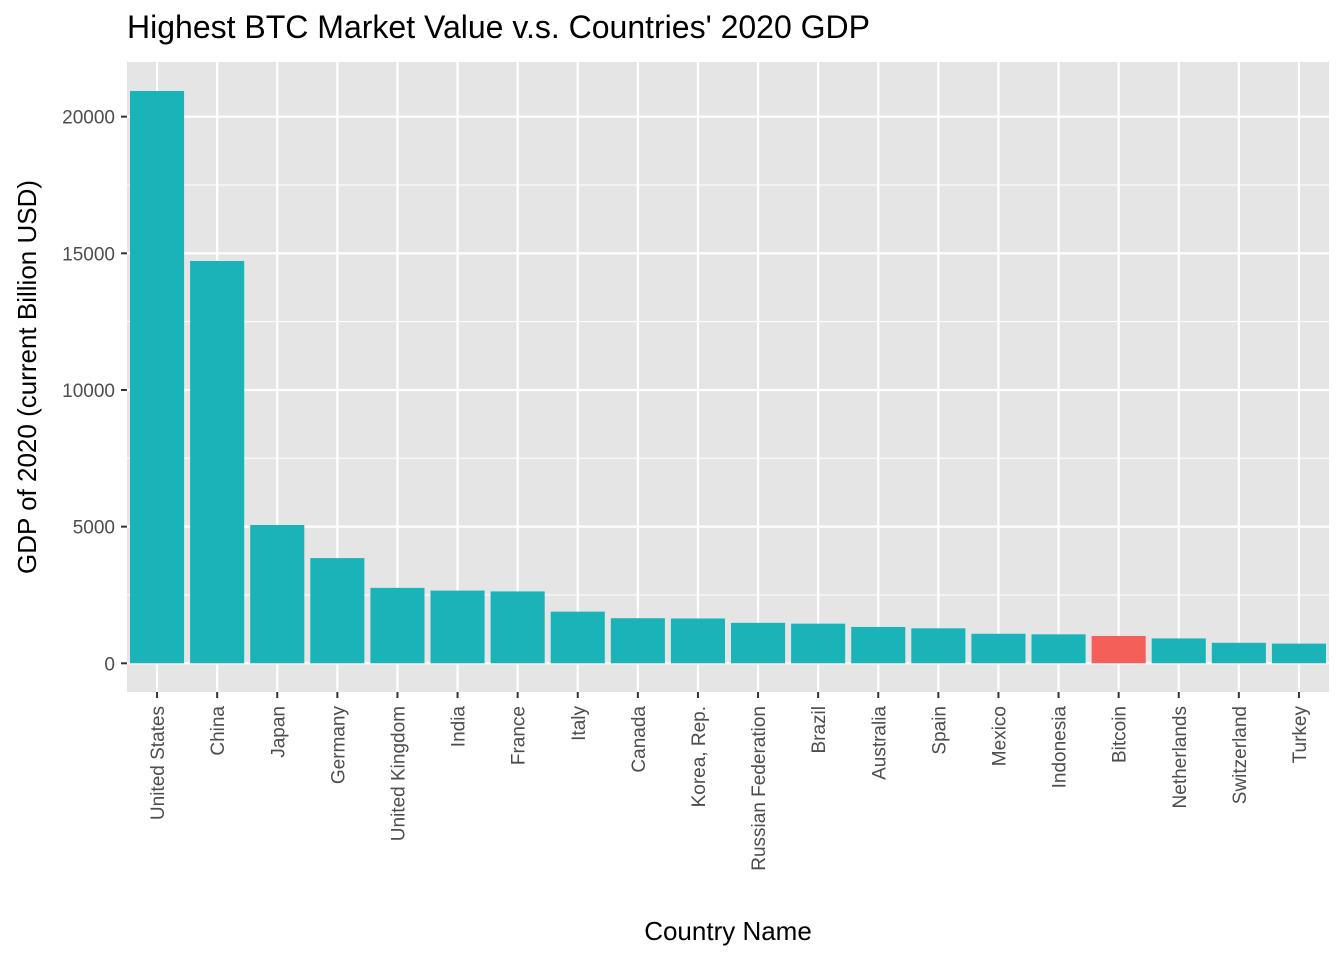 The width and height of the screenshot is (1344, 960). What do you see at coordinates (1118, 649) in the screenshot?
I see `bar-bitcoin` at bounding box center [1118, 649].